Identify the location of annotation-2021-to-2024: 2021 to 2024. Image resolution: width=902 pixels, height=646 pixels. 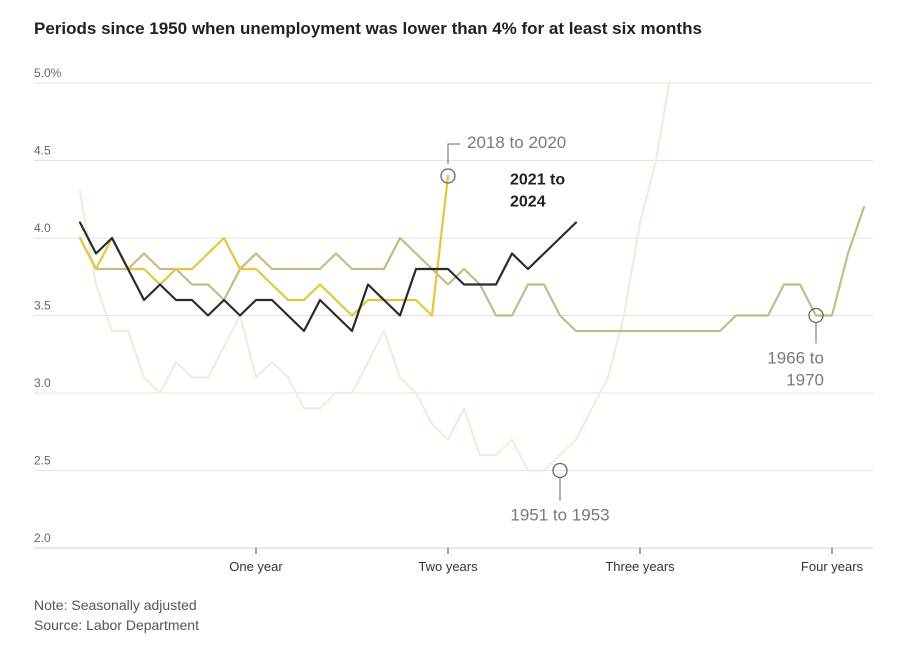
(537, 191).